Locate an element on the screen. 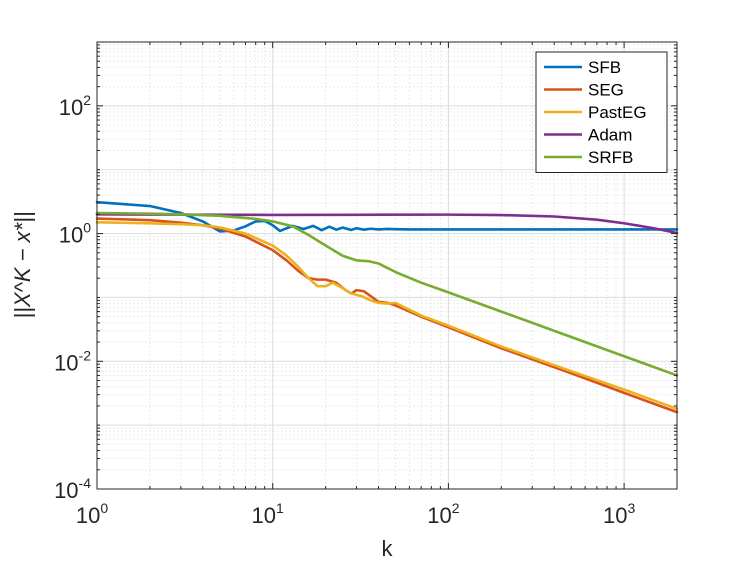  y-tick-exponent: -4 is located at coordinates (85, 483).